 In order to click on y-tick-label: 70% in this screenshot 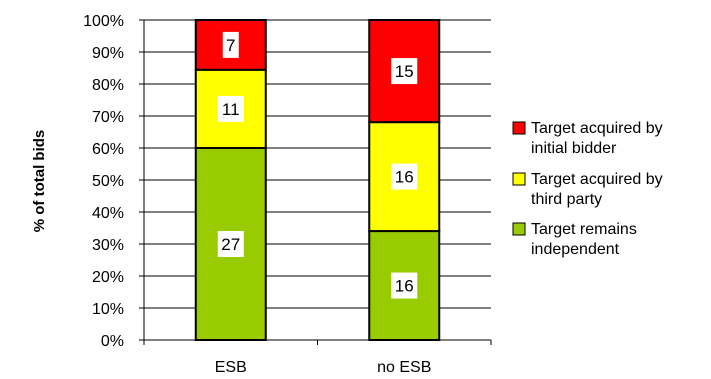, I will do `click(108, 117)`.